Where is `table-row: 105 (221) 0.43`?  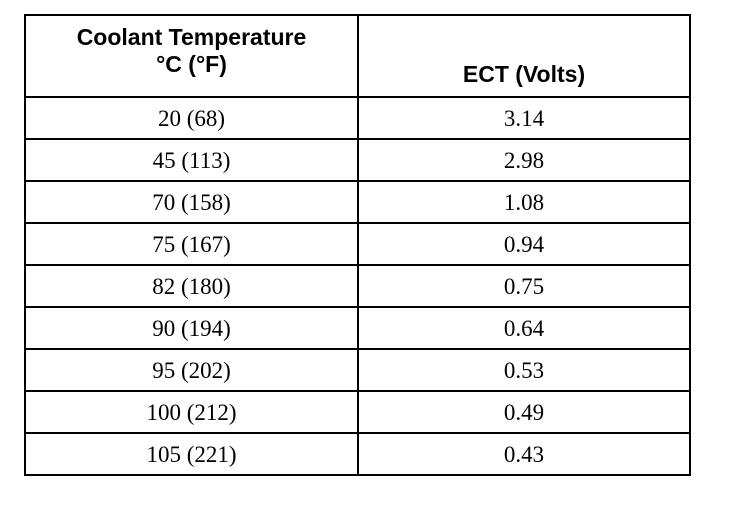
table-row: 105 (221) 0.43 is located at coordinates (357, 454).